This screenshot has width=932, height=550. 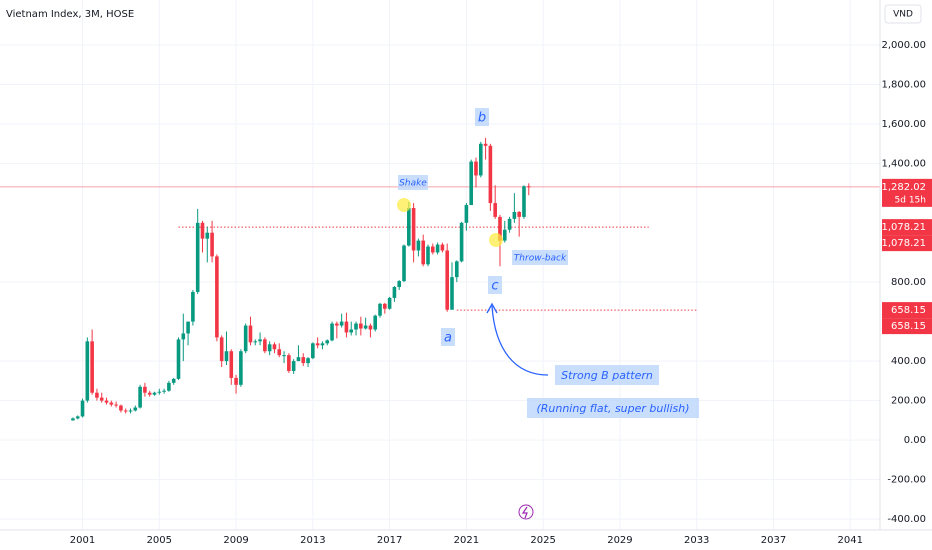 What do you see at coordinates (235, 540) in the screenshot?
I see `x-tick-label: 2009` at bounding box center [235, 540].